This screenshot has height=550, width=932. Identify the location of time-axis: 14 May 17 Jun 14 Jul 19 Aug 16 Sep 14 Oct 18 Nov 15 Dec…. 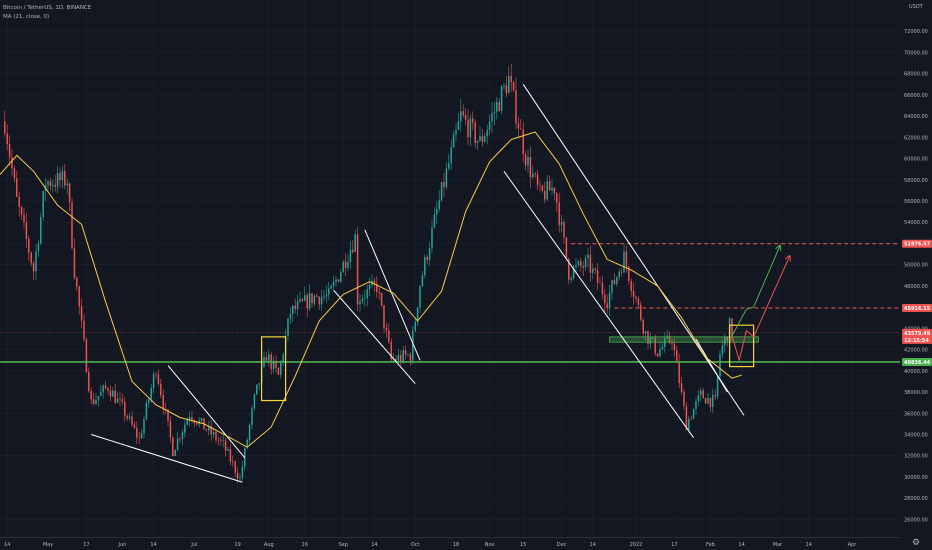
(450, 543).